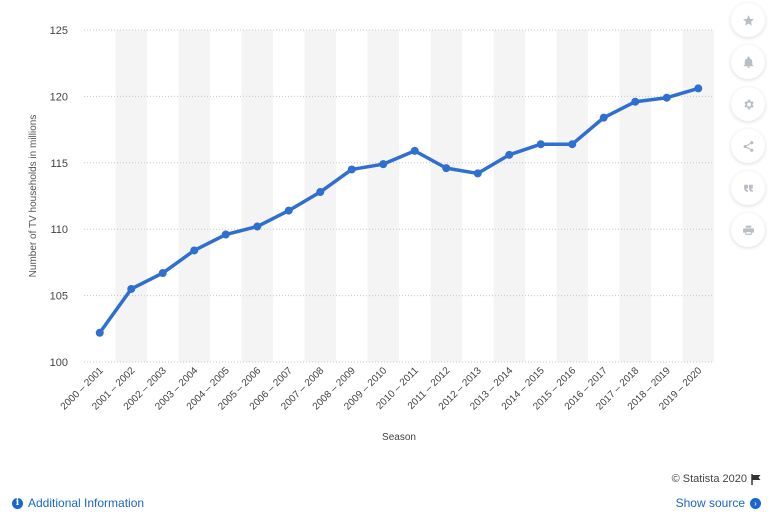 This screenshot has height=531, width=771. What do you see at coordinates (59, 97) in the screenshot?
I see `y-tick-label: 120` at bounding box center [59, 97].